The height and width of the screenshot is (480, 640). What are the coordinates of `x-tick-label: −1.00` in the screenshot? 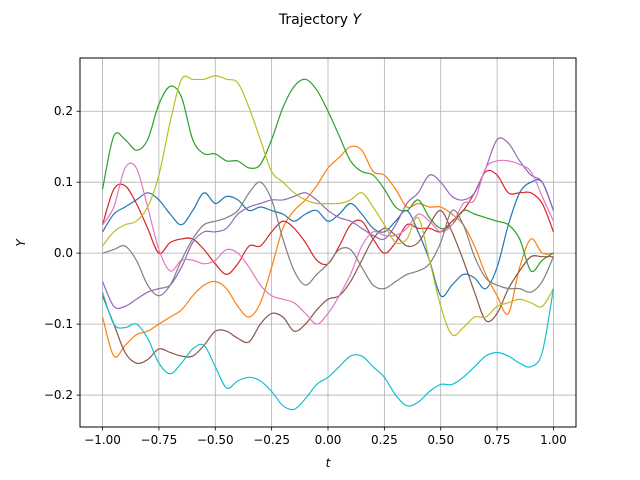 It's located at (102, 440).